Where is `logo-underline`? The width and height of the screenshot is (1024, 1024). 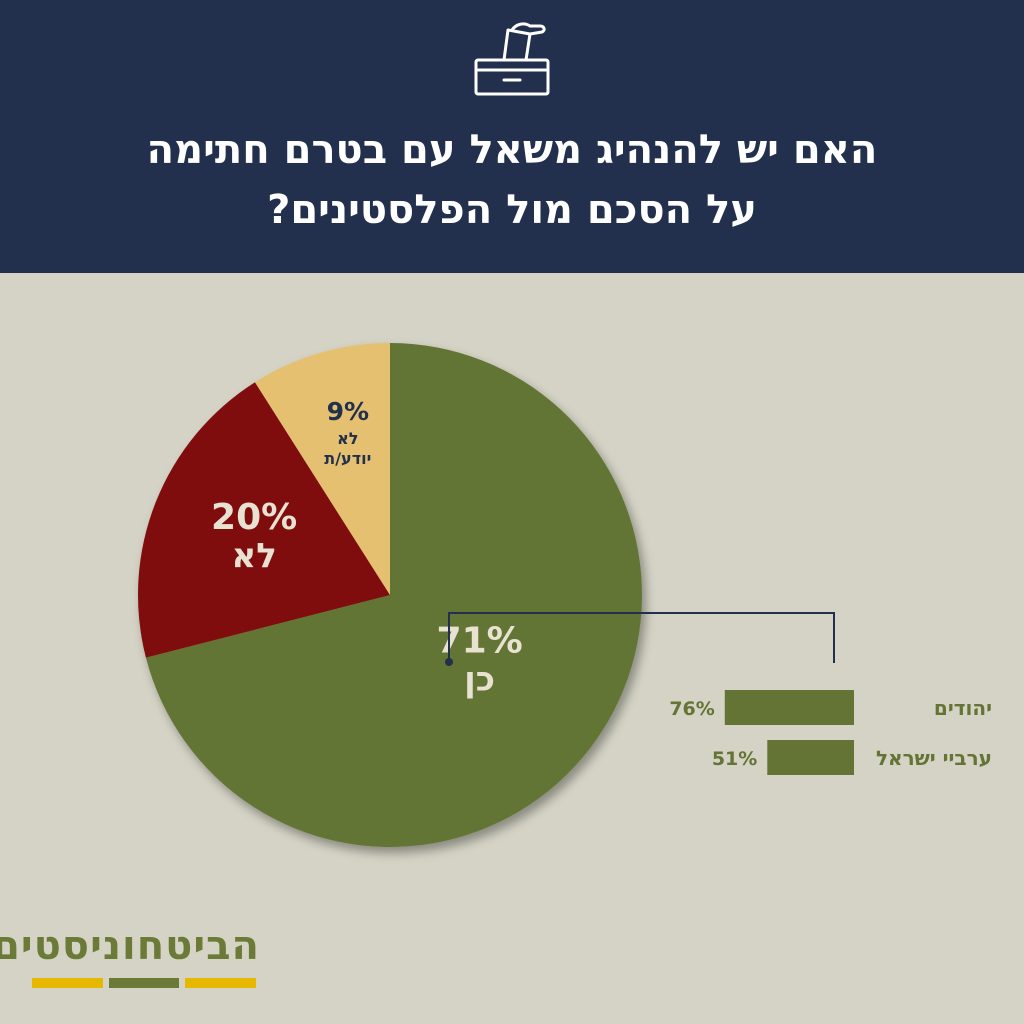 logo-underline is located at coordinates (144, 983).